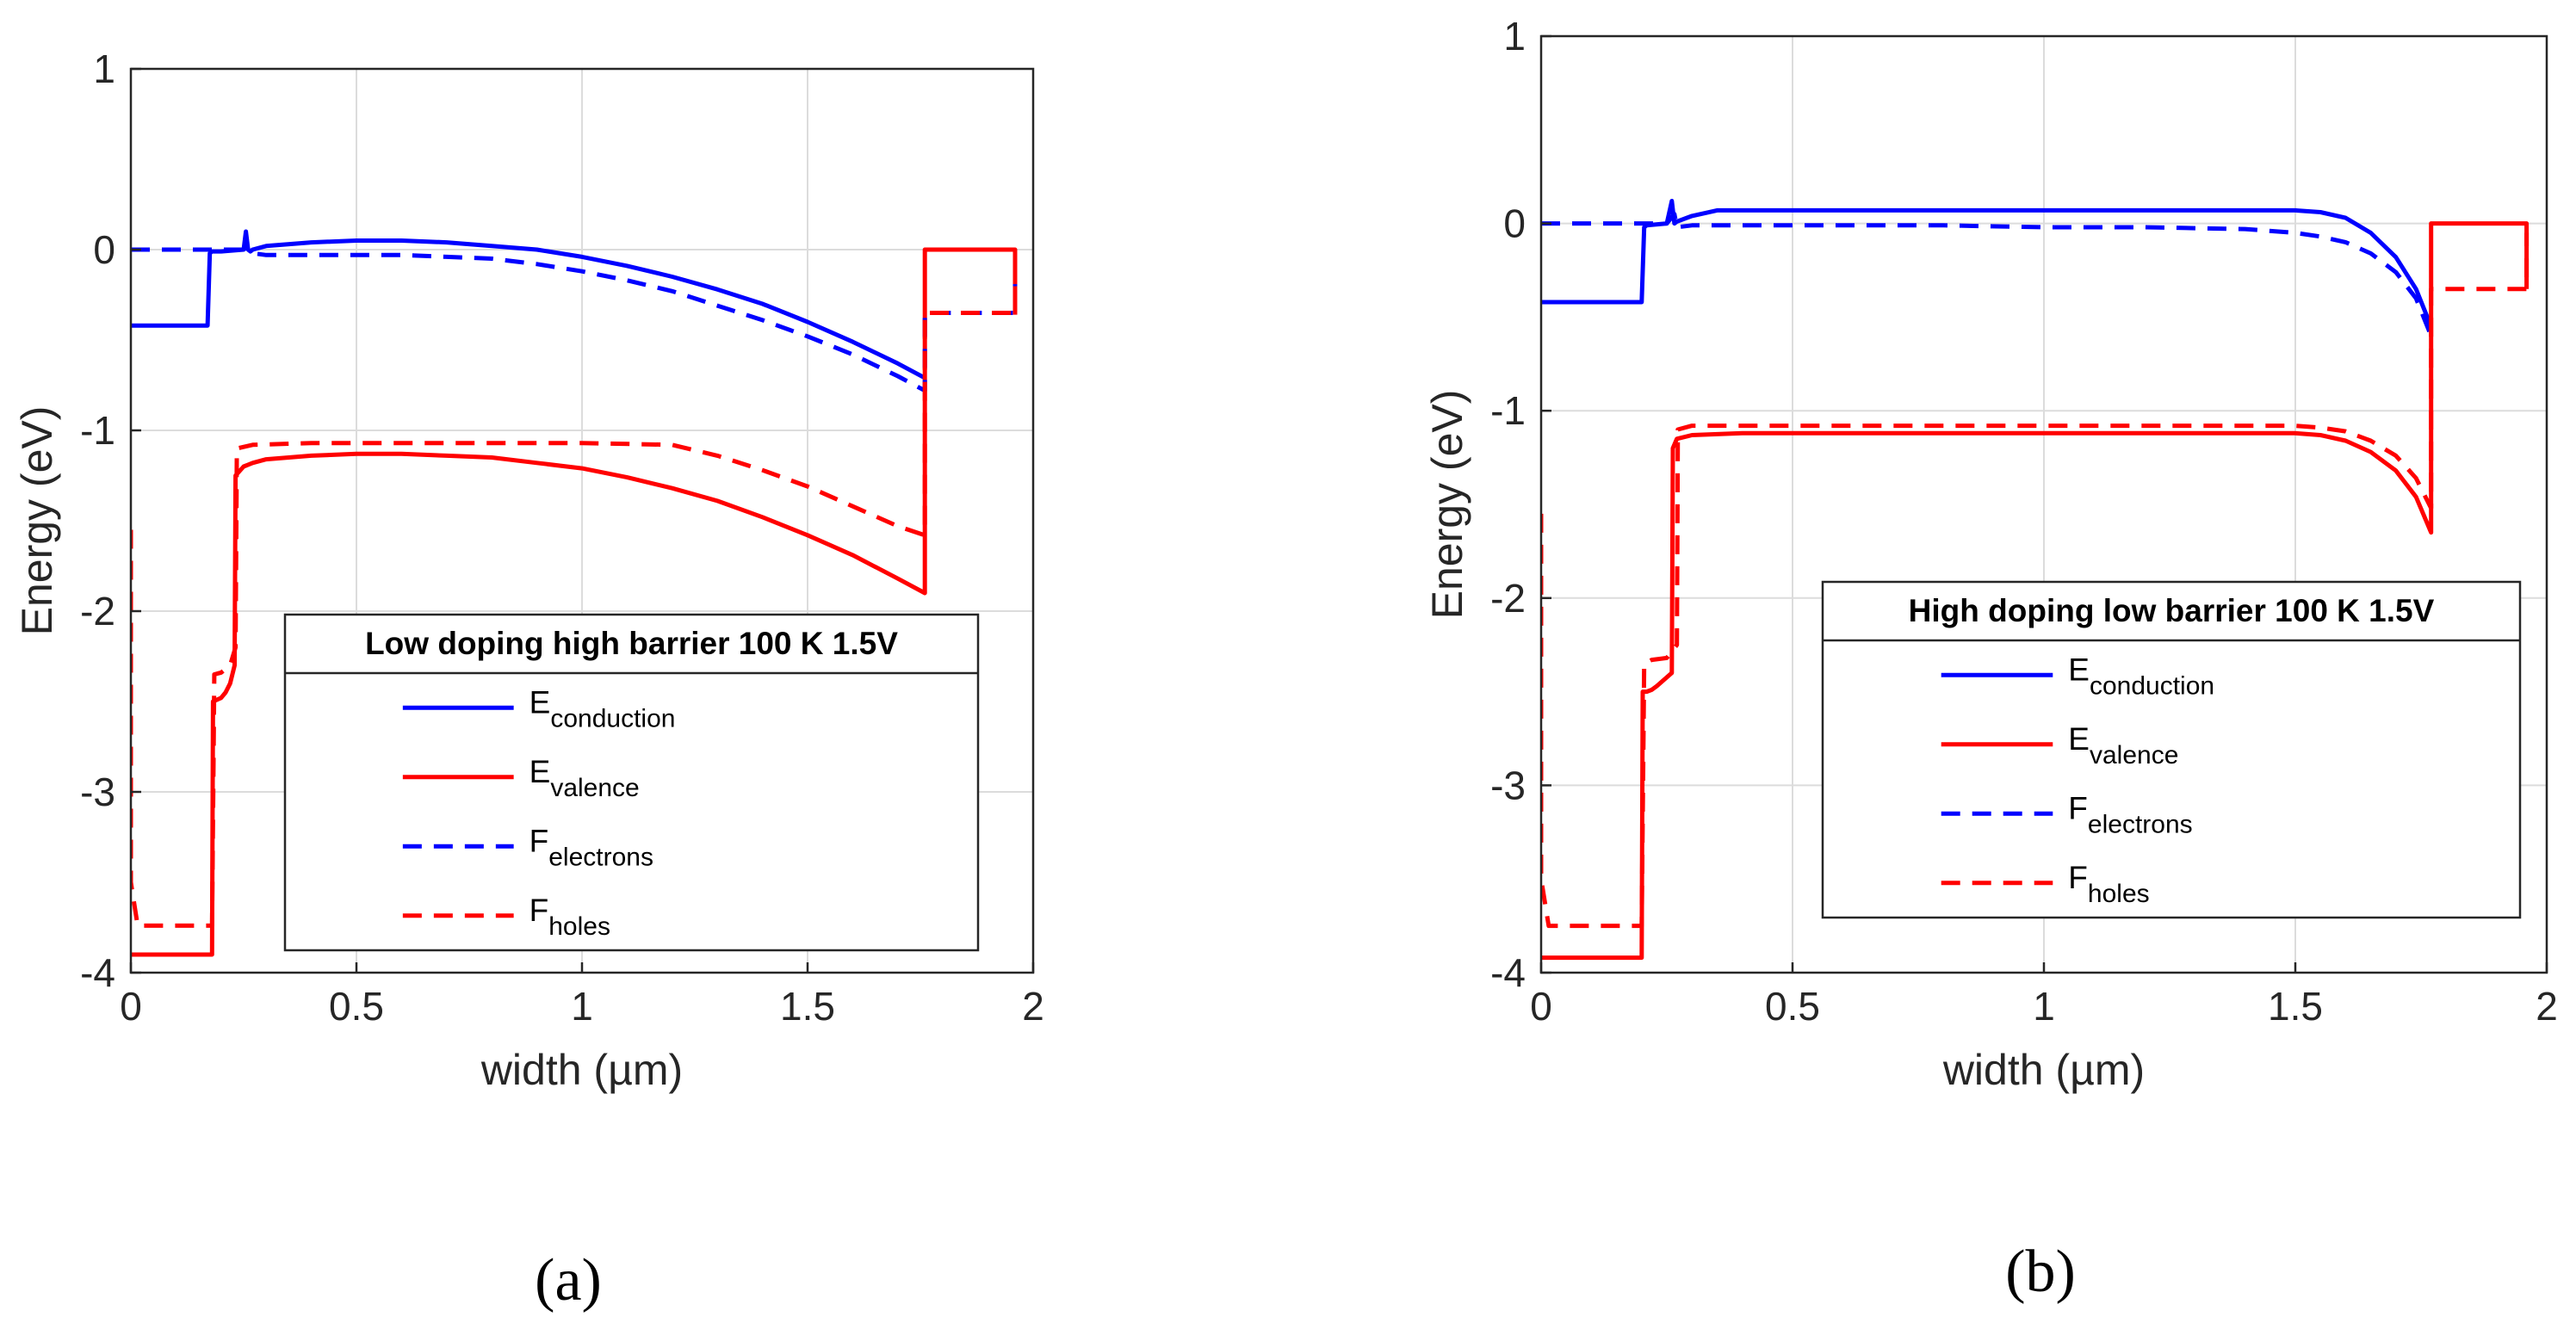  I want to click on series-line-e-conduction, so click(1988, 263).